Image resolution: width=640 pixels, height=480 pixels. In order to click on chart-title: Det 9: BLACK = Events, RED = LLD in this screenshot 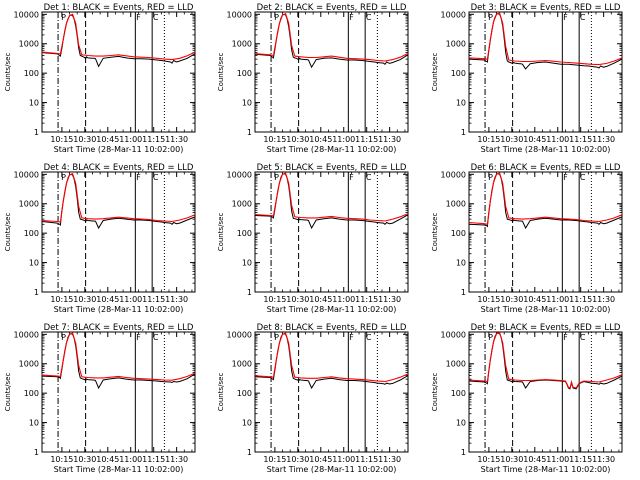, I will do `click(546, 328)`.